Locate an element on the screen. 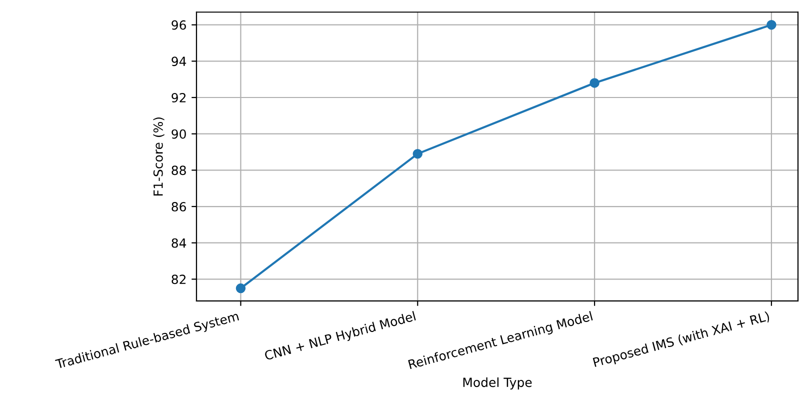  y-tick-label: 90 is located at coordinates (179, 134).